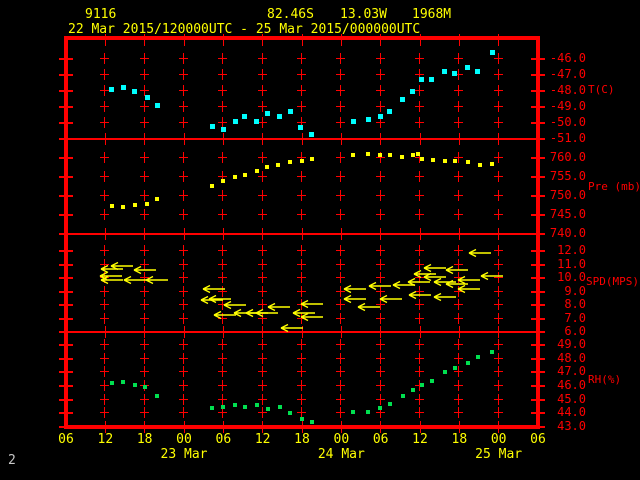  Describe the element at coordinates (571, 344) in the screenshot. I see `y-tick-label: 49.0` at that location.